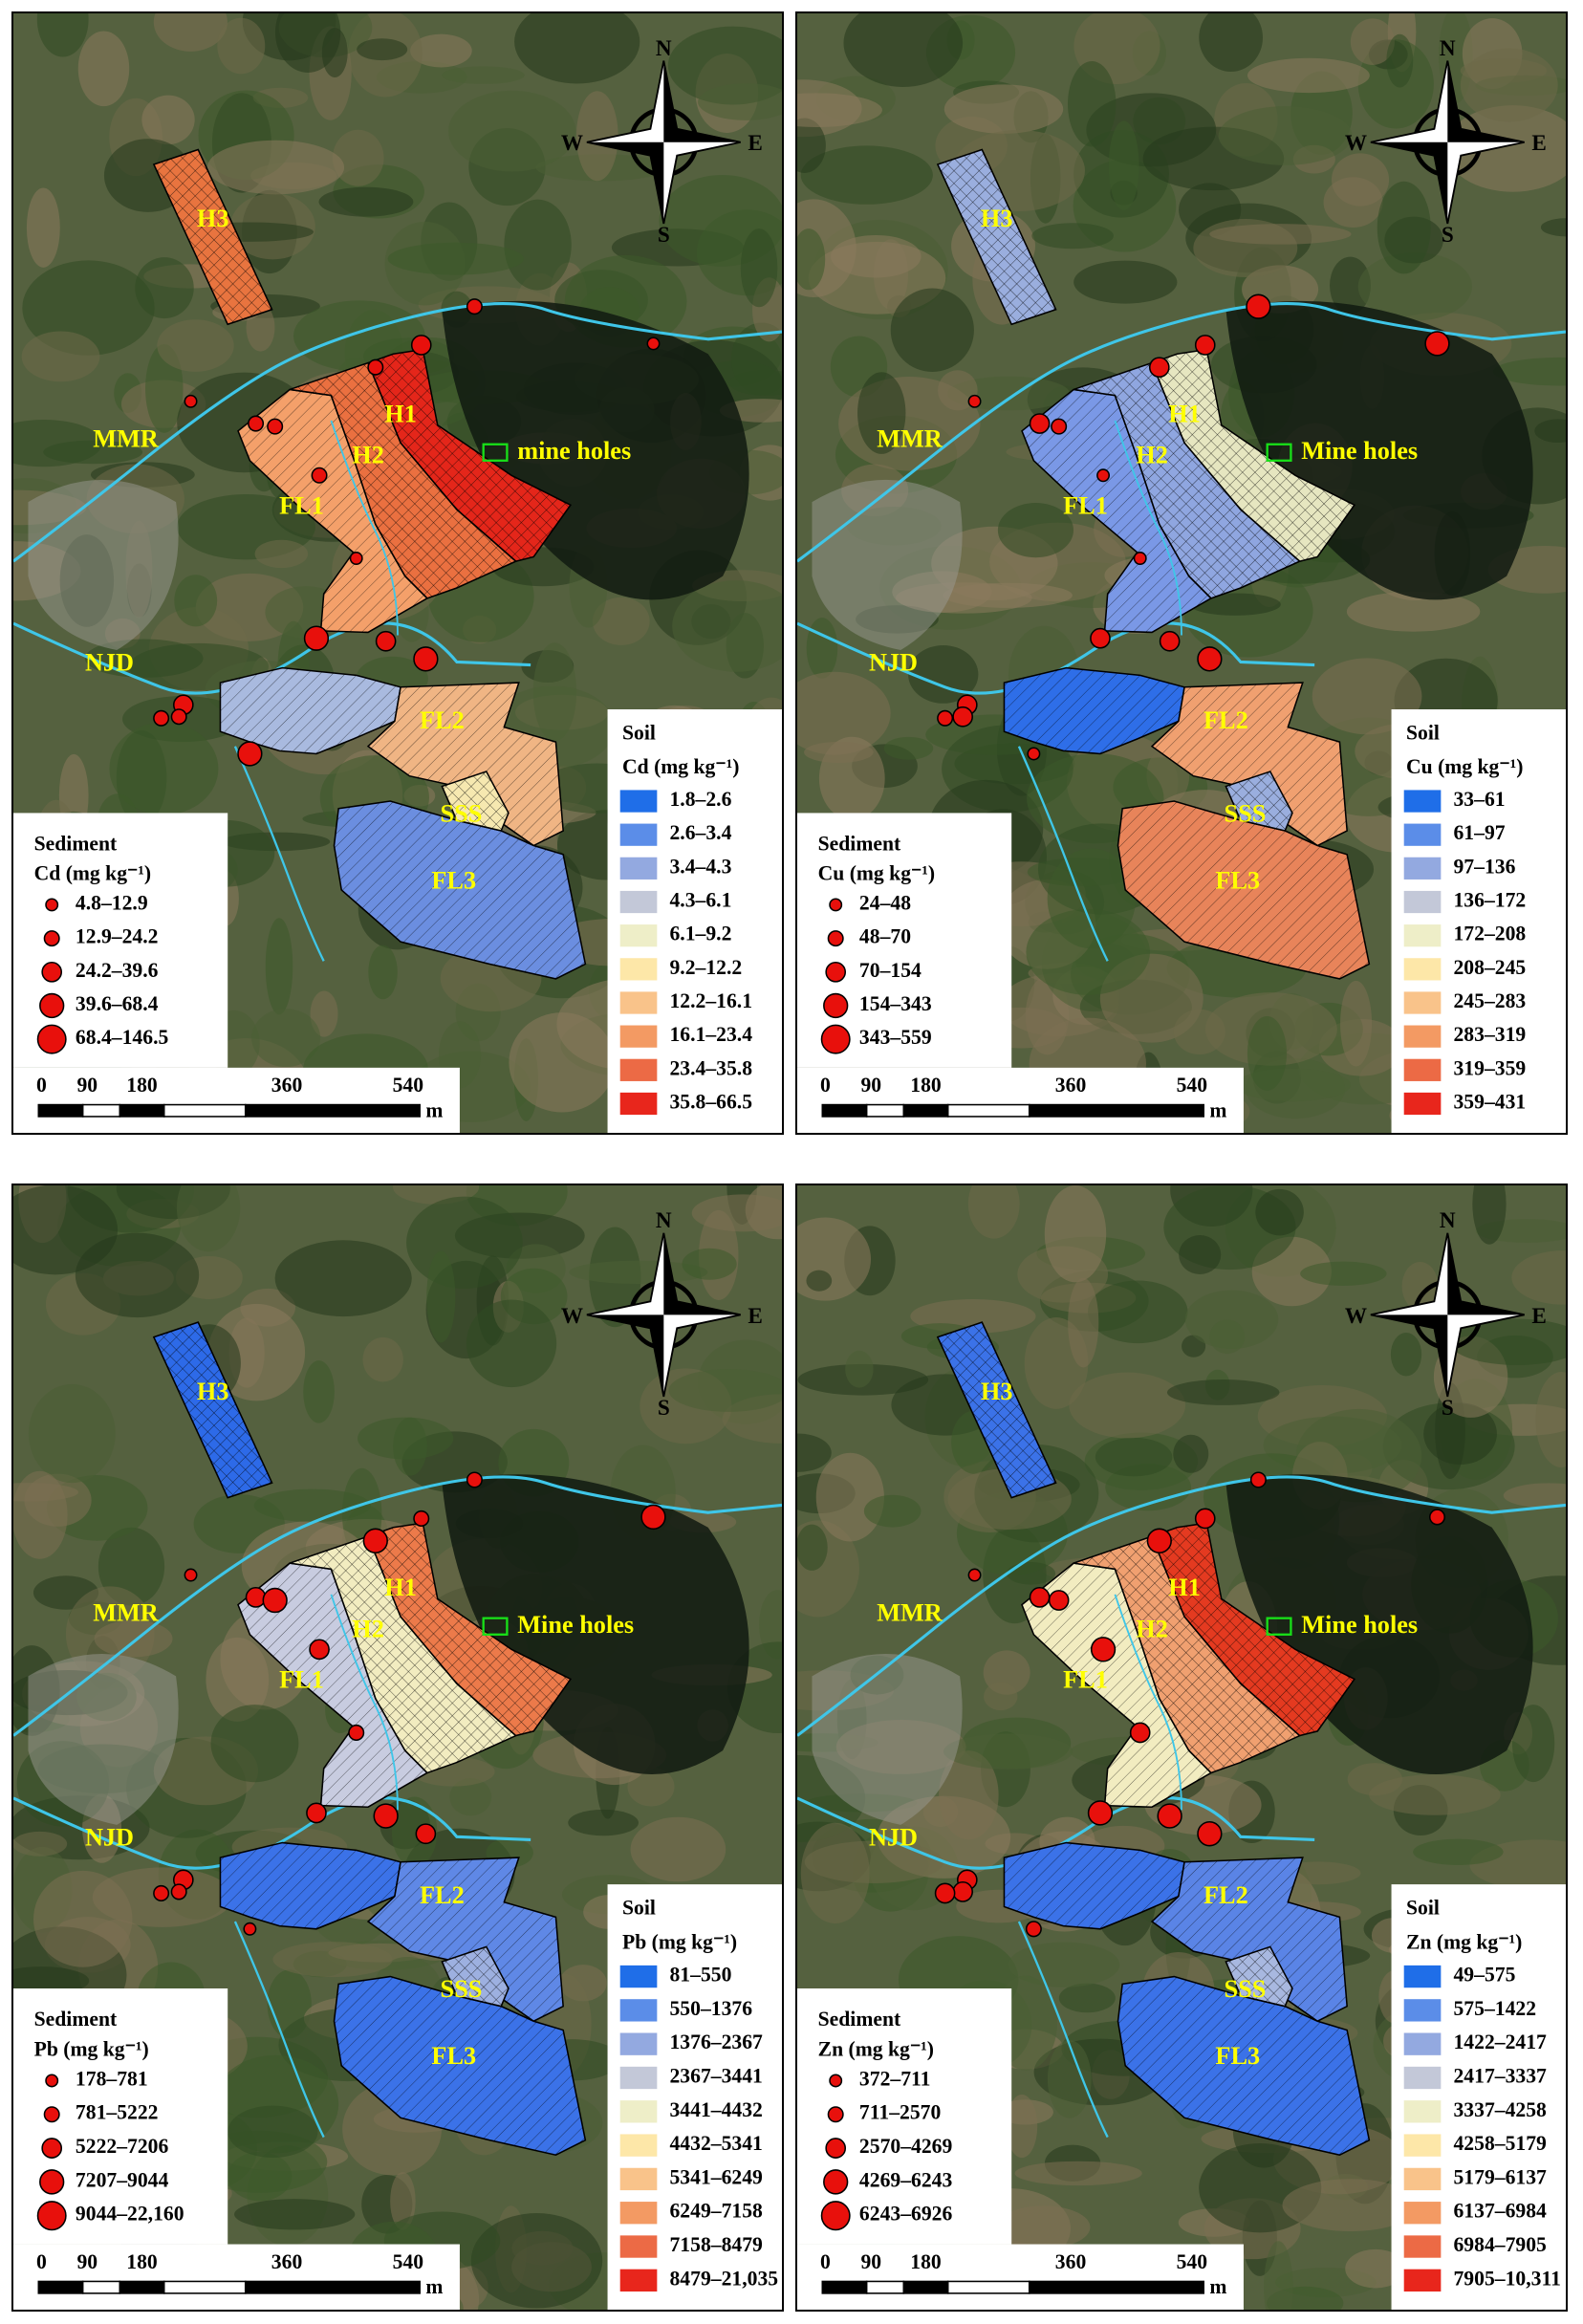  Describe the element at coordinates (368, 1629) in the screenshot. I see `place-label: H2` at that location.